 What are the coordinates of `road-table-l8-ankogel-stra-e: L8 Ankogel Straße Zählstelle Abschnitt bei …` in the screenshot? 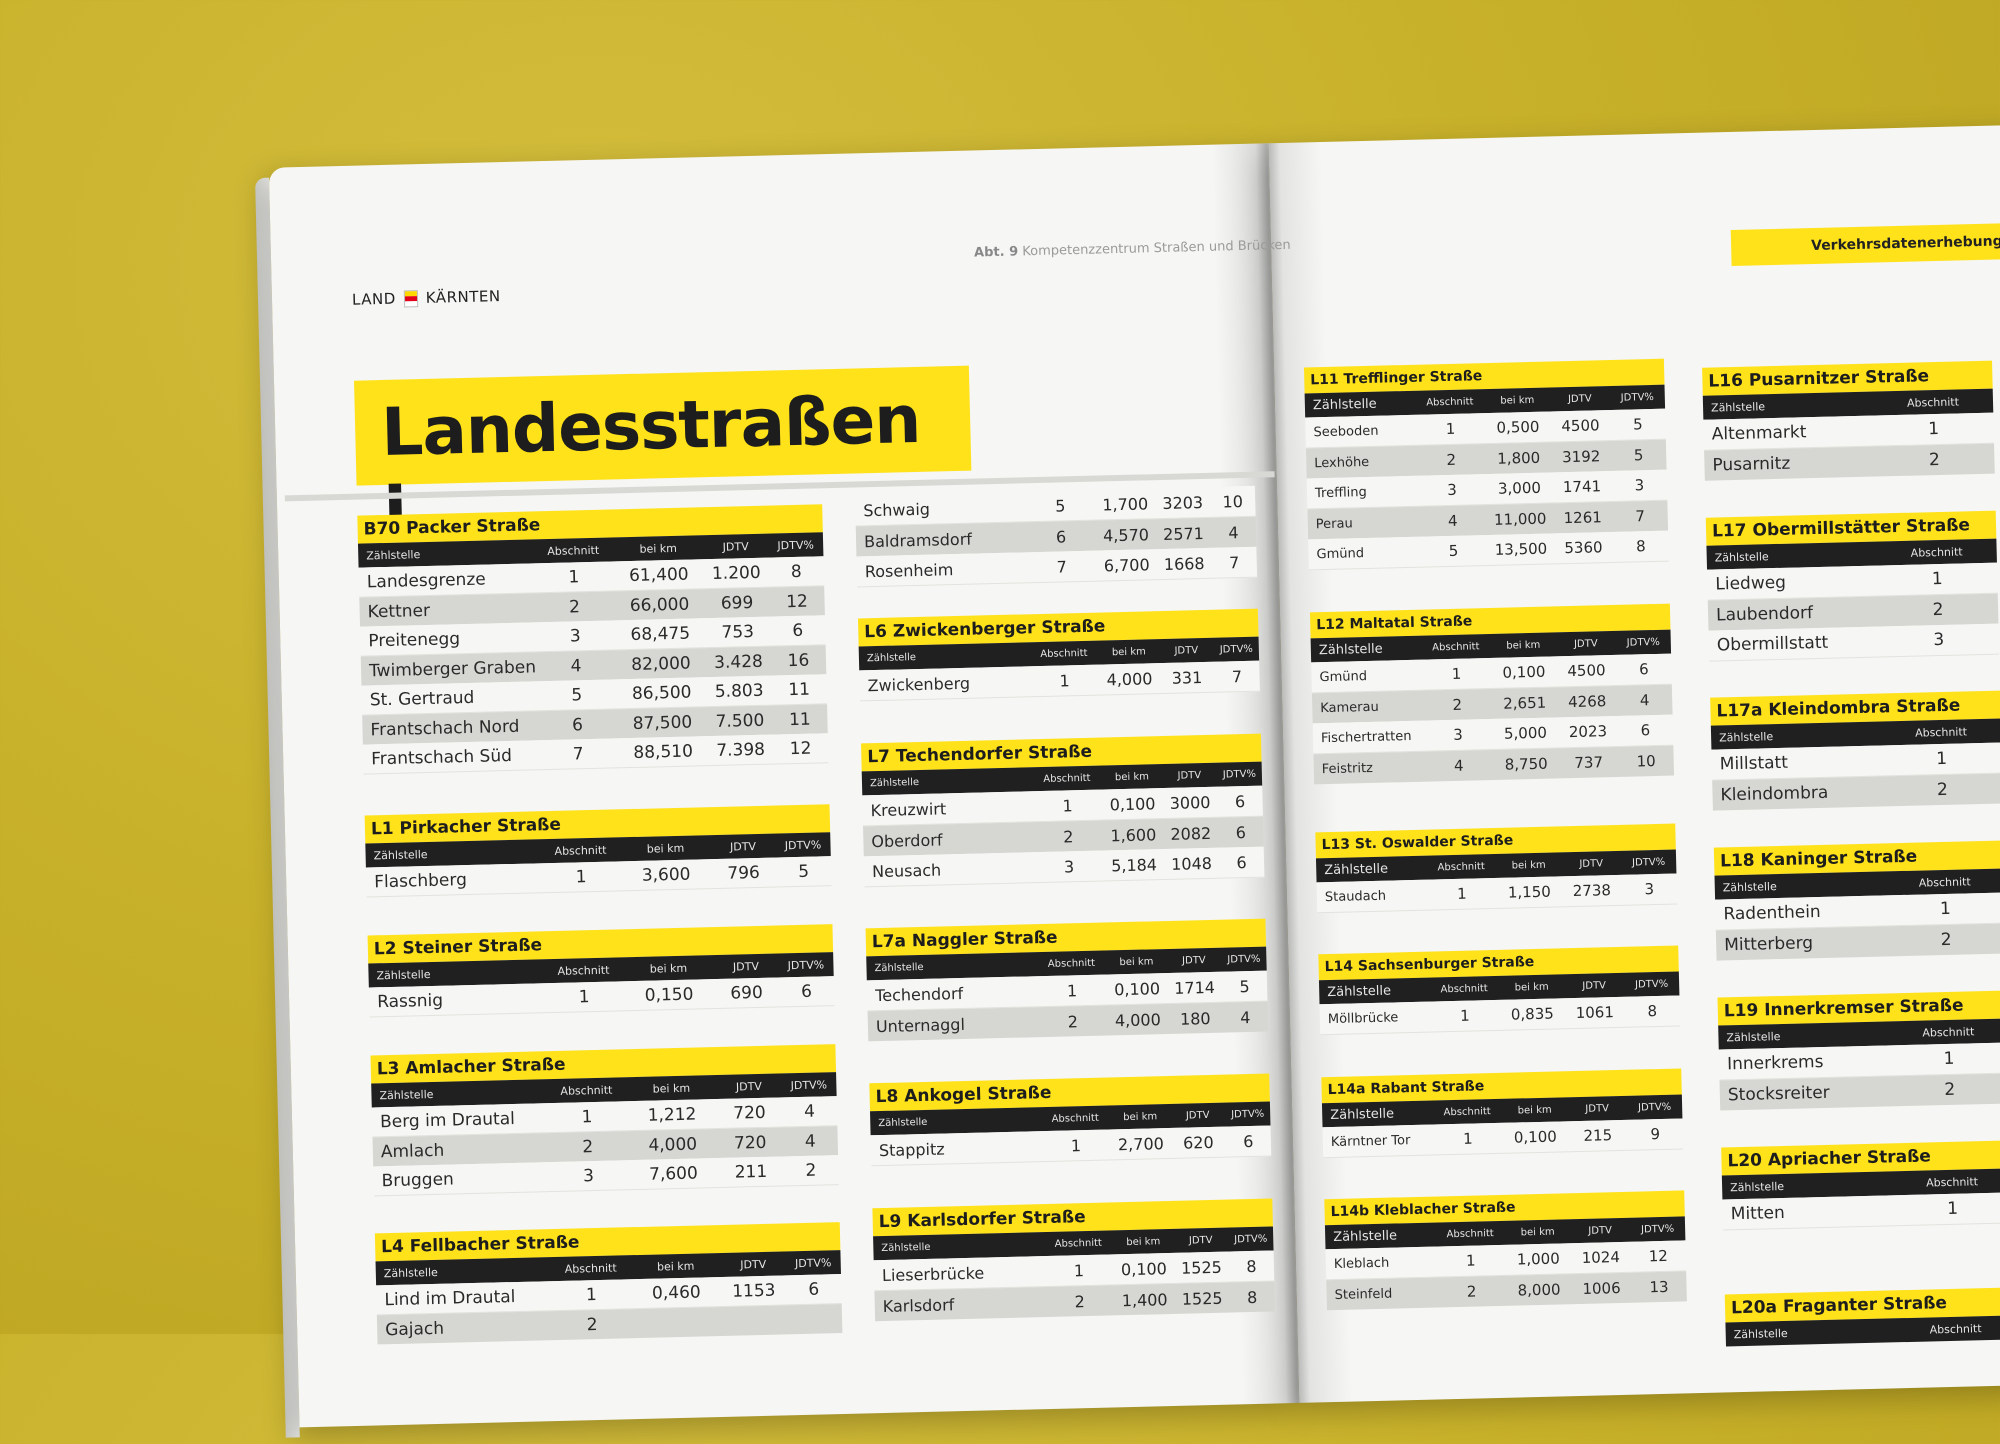 It's located at (1070, 1120).